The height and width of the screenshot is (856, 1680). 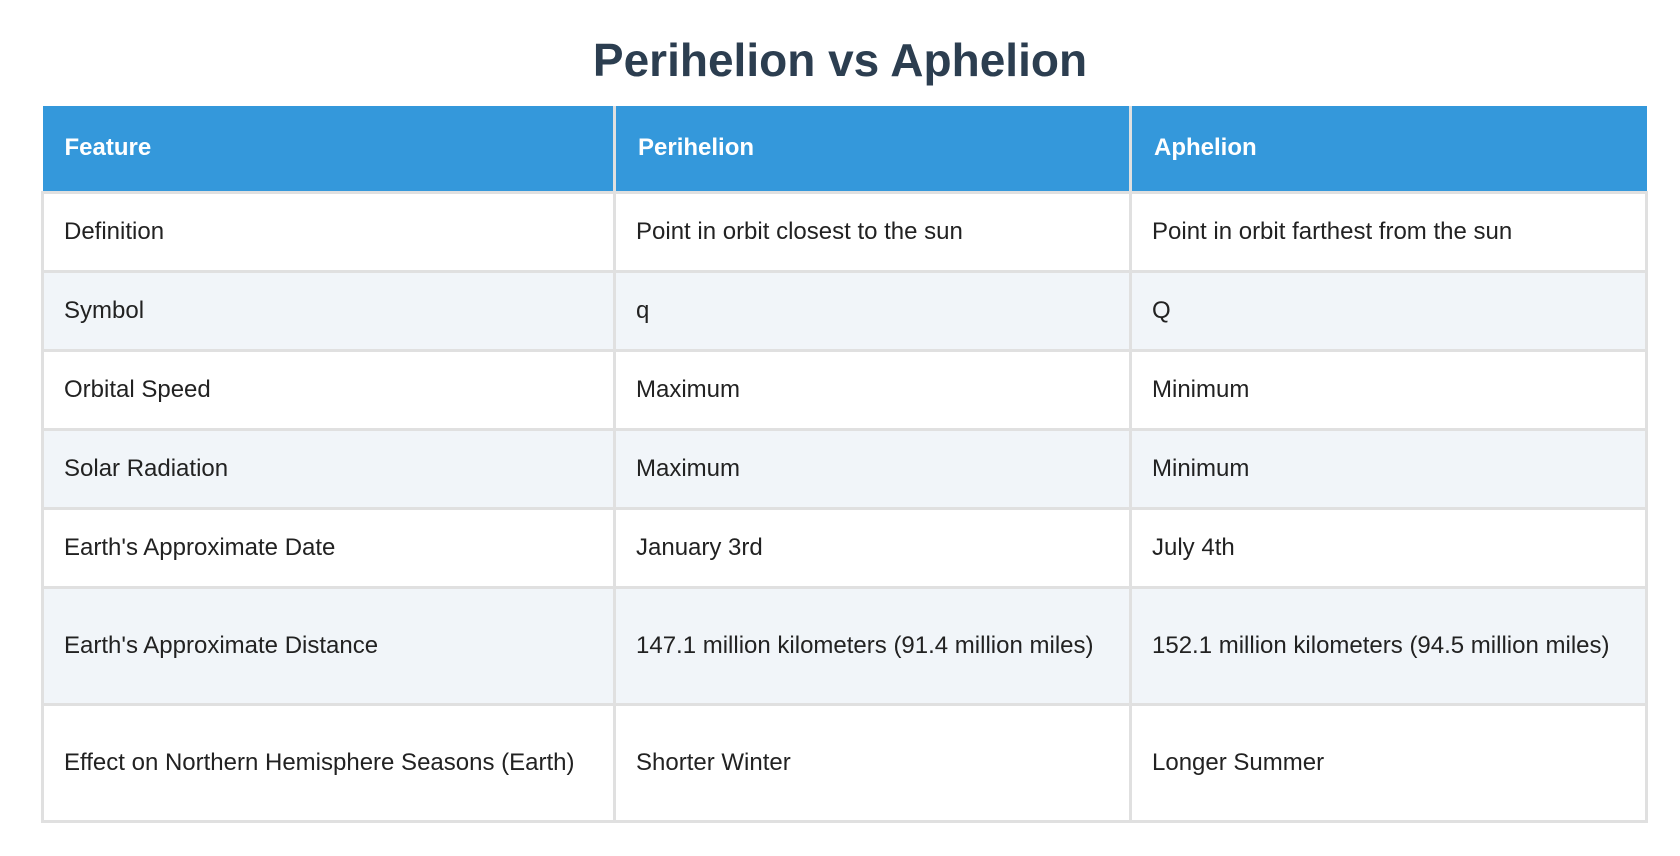 I want to click on feature-cell: Symbol, so click(x=328, y=310).